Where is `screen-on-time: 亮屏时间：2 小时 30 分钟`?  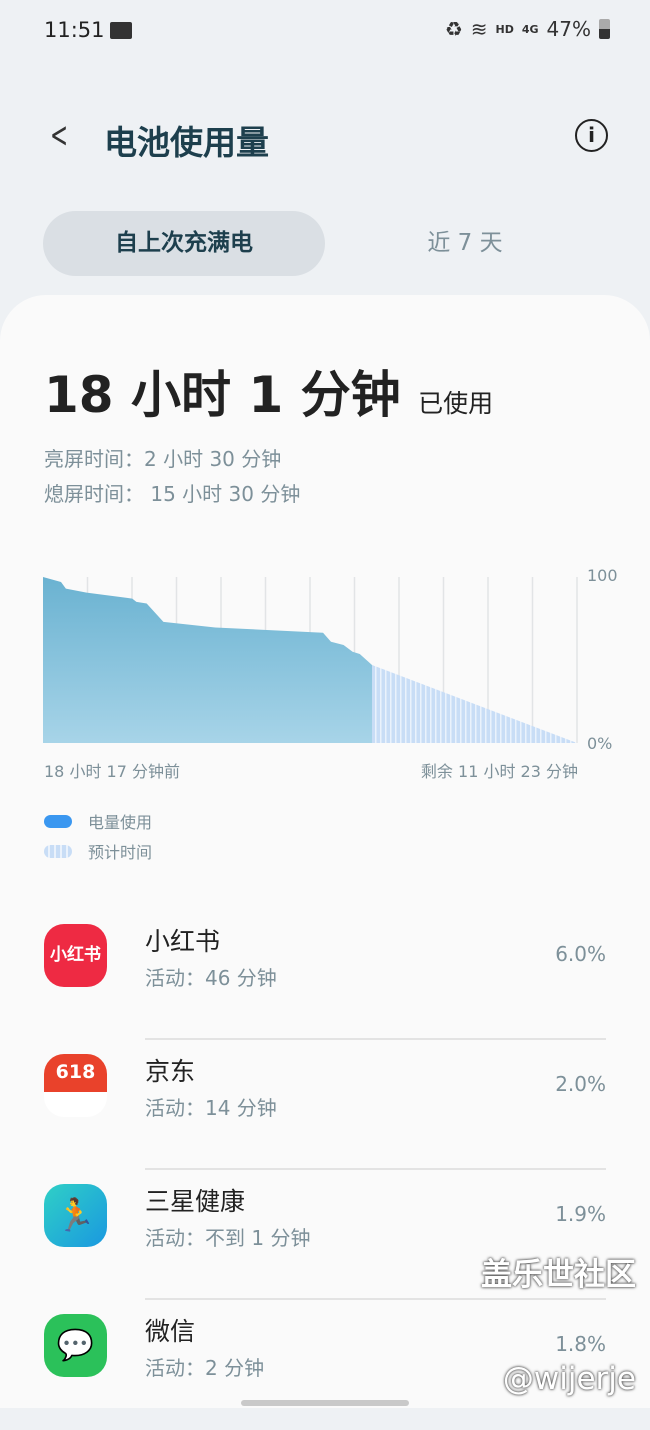 screen-on-time: 亮屏时间：2 小时 30 分钟 is located at coordinates (163, 459).